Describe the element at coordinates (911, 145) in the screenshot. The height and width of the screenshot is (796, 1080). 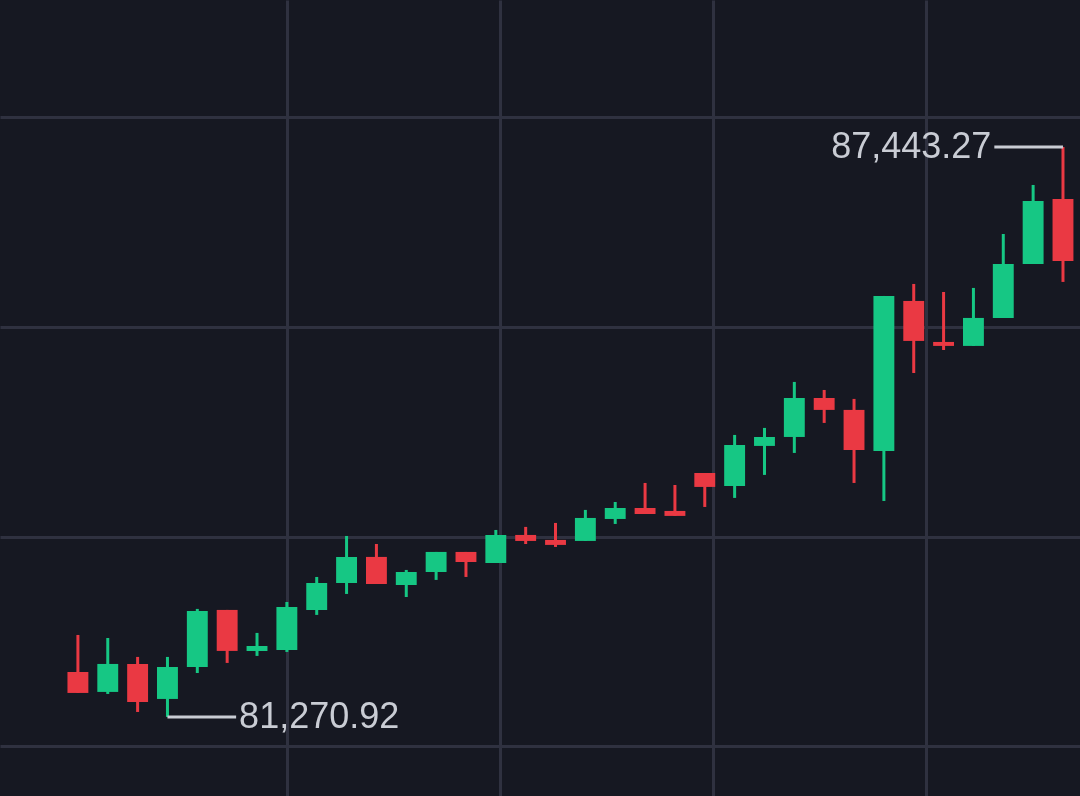
I see `annotation: 87,443.27` at that location.